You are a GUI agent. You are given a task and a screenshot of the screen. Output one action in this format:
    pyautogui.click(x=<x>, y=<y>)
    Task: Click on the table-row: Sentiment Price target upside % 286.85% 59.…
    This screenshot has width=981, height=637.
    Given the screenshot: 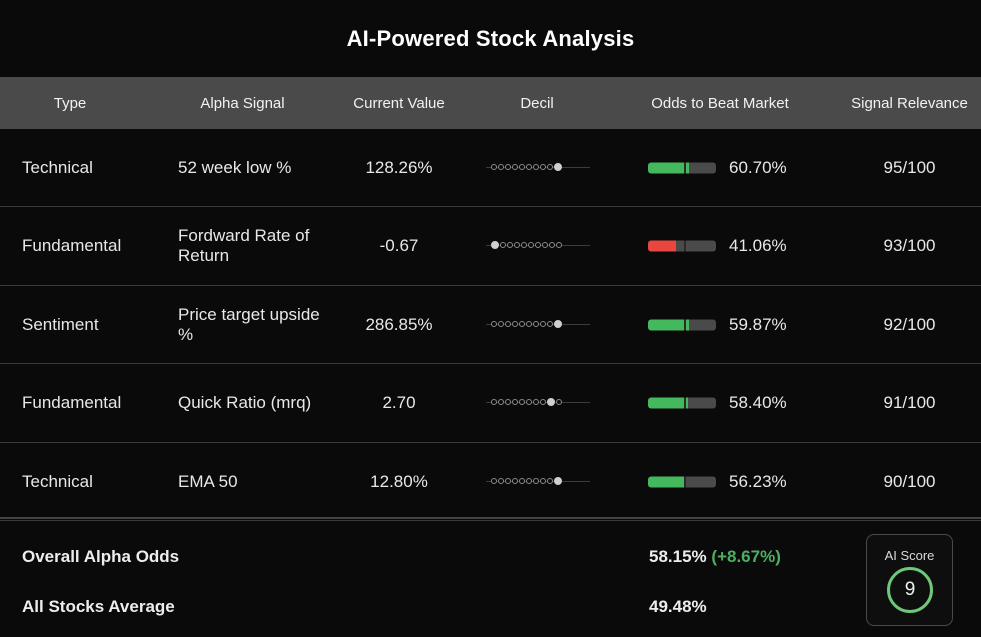 What is the action you would take?
    pyautogui.click(x=490, y=325)
    